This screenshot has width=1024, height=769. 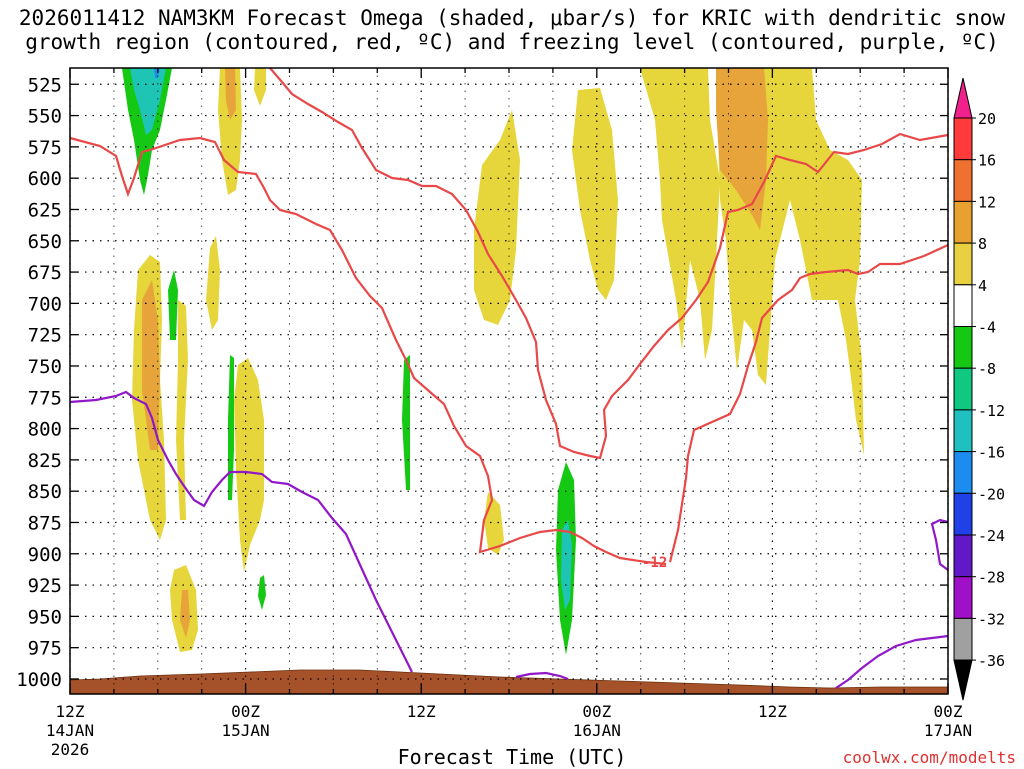 What do you see at coordinates (45, 148) in the screenshot?
I see `y-tick-label-575: 575` at bounding box center [45, 148].